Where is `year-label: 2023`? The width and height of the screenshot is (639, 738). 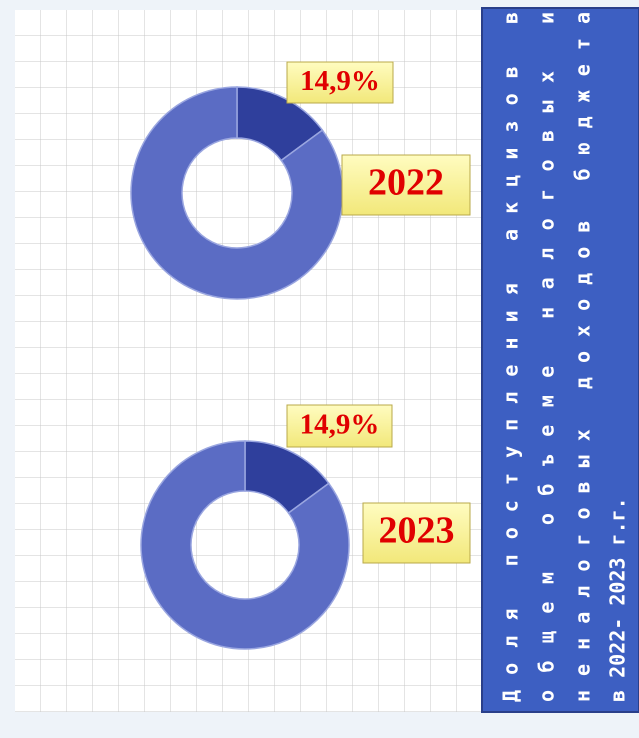
year-label: 2023 is located at coordinates (417, 531).